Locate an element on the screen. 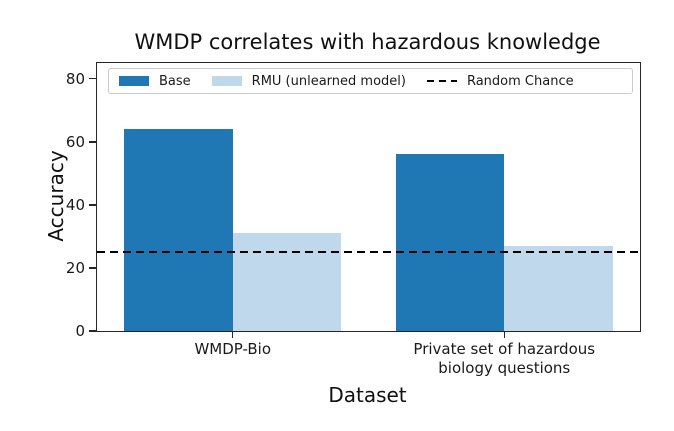 The image size is (674, 431). bar-rmu-unlearned-model-wmdp-bio is located at coordinates (287, 282).